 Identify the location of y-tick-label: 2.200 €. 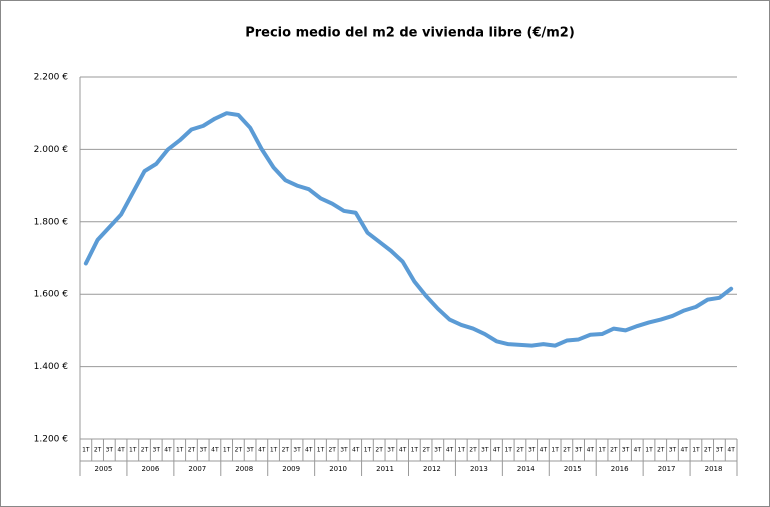
(51, 78).